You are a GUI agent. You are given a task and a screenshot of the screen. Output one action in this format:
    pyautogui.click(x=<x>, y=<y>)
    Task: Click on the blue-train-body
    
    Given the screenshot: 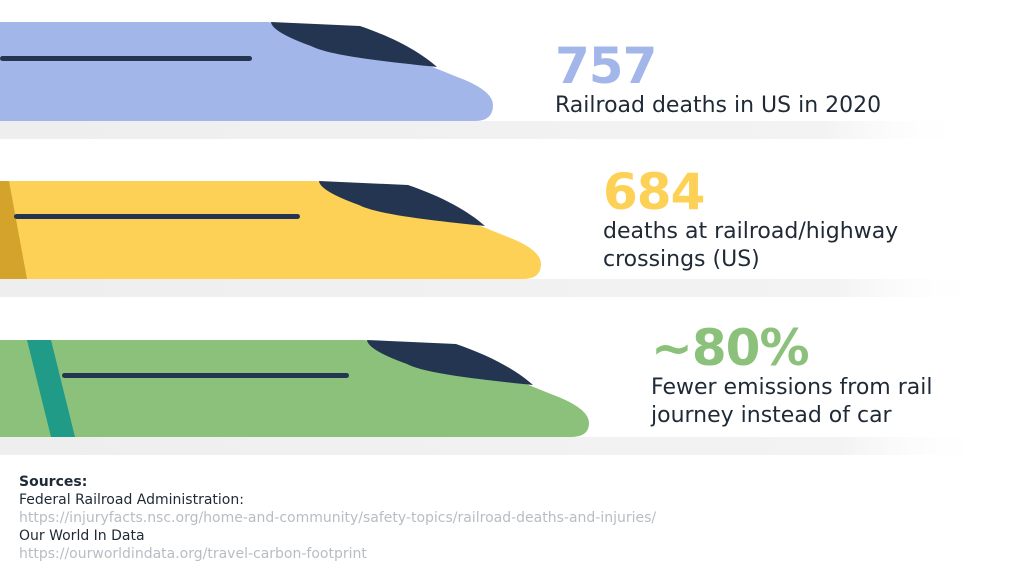 What is the action you would take?
    pyautogui.click(x=246, y=71)
    